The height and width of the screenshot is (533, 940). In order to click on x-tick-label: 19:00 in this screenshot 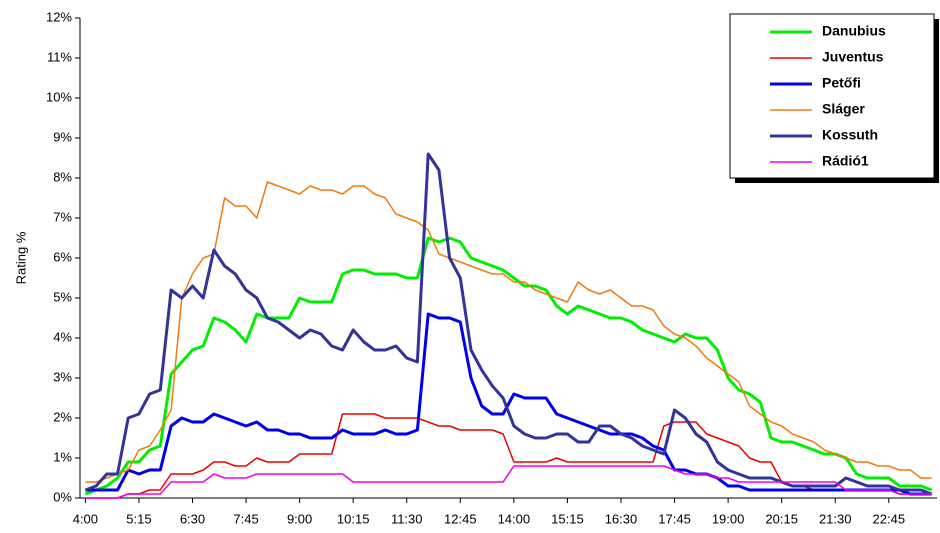, I will do `click(728, 518)`.